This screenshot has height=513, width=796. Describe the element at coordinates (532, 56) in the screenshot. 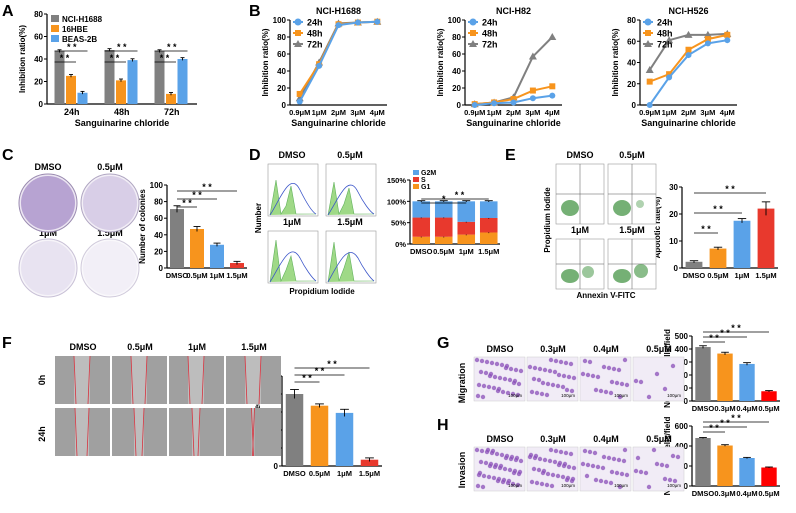

I see `point-72h` at that location.